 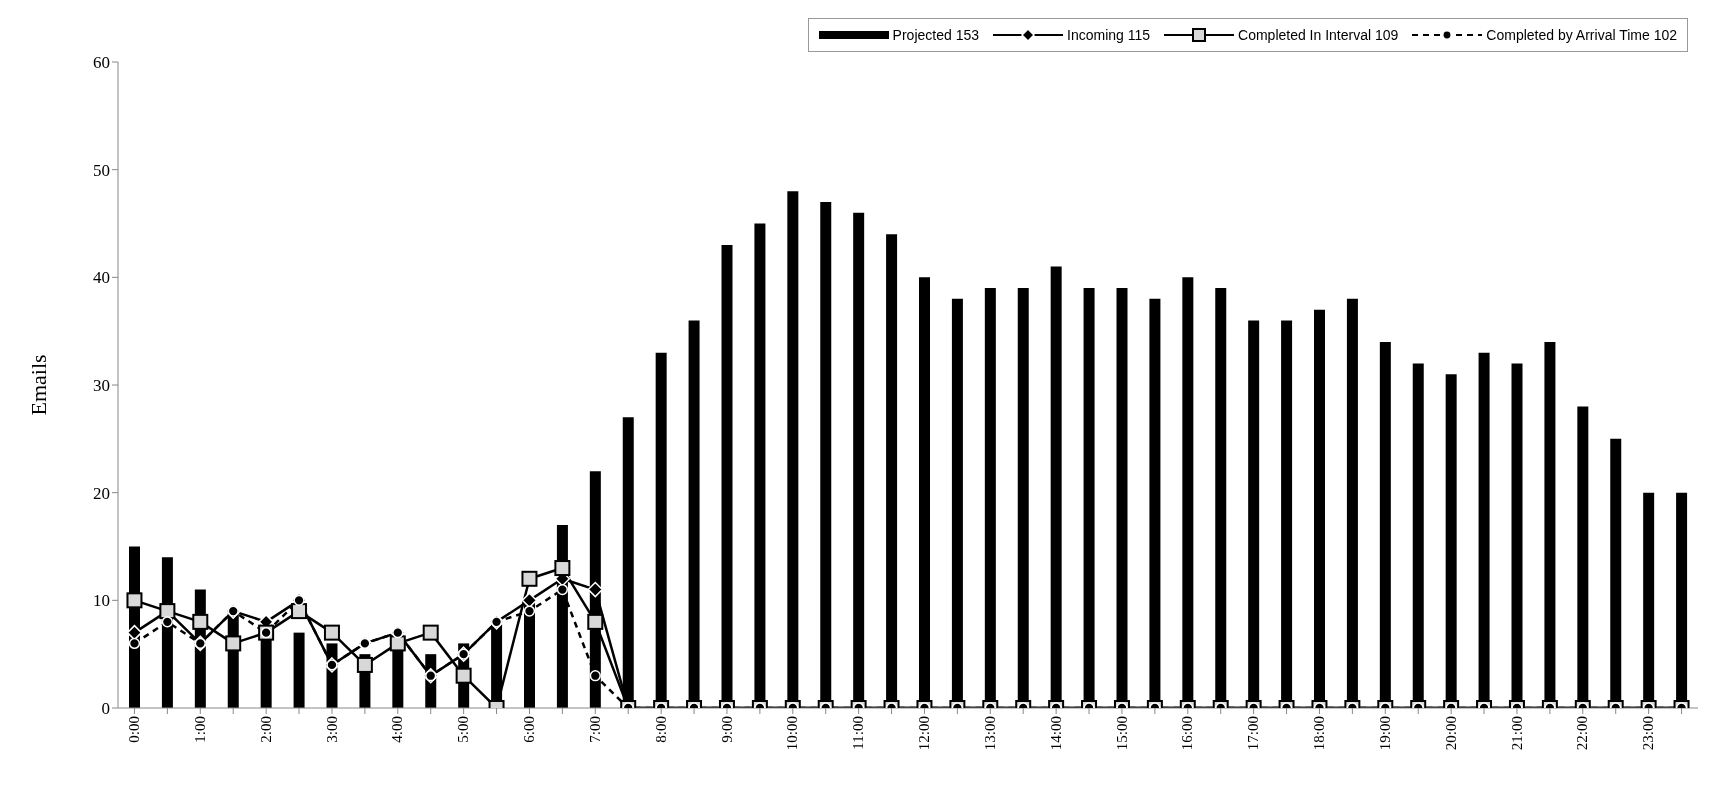 What do you see at coordinates (331, 729) in the screenshot?
I see `x-tick-label: 3:00` at bounding box center [331, 729].